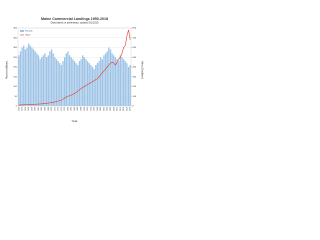  What do you see at coordinates (91, 109) in the screenshot?
I see `x-tick-label: 1994` at bounding box center [91, 109].